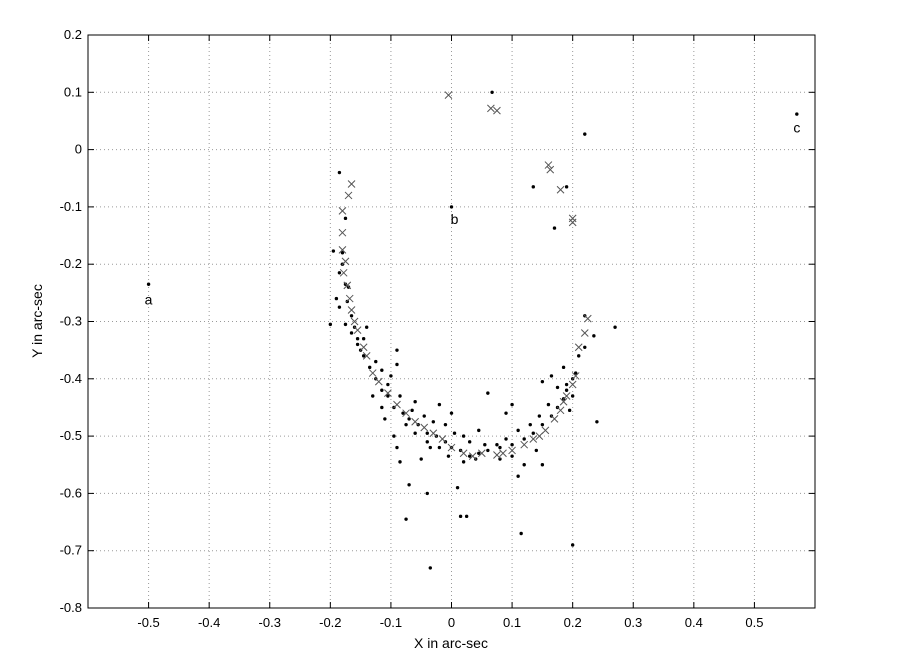 This screenshot has height=657, width=903. What do you see at coordinates (391, 622) in the screenshot?
I see `x-tick-label: -0.1` at bounding box center [391, 622].